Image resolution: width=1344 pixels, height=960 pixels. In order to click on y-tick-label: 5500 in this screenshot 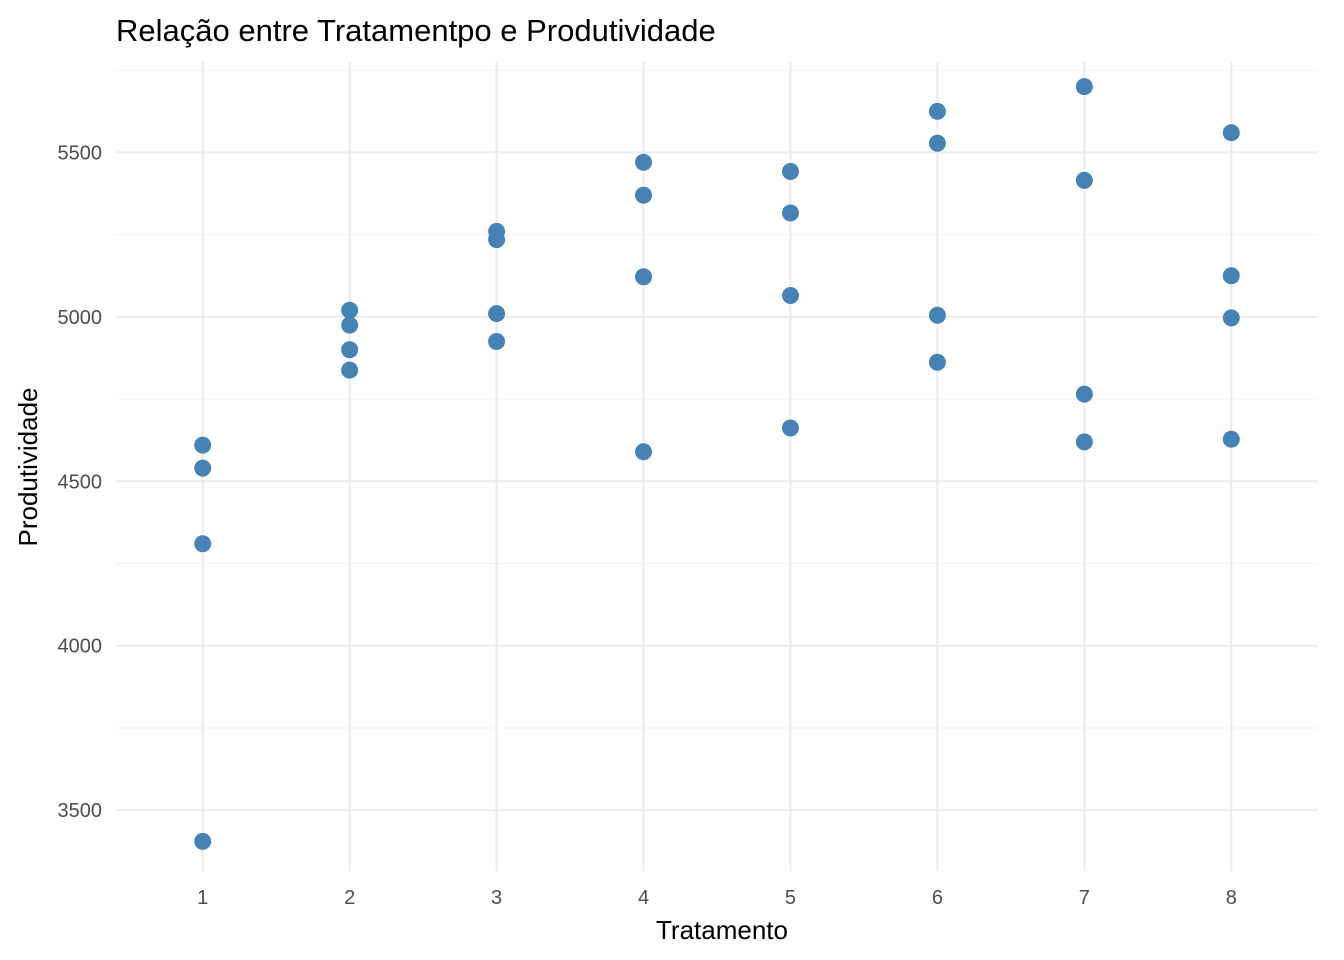, I will do `click(80, 153)`.